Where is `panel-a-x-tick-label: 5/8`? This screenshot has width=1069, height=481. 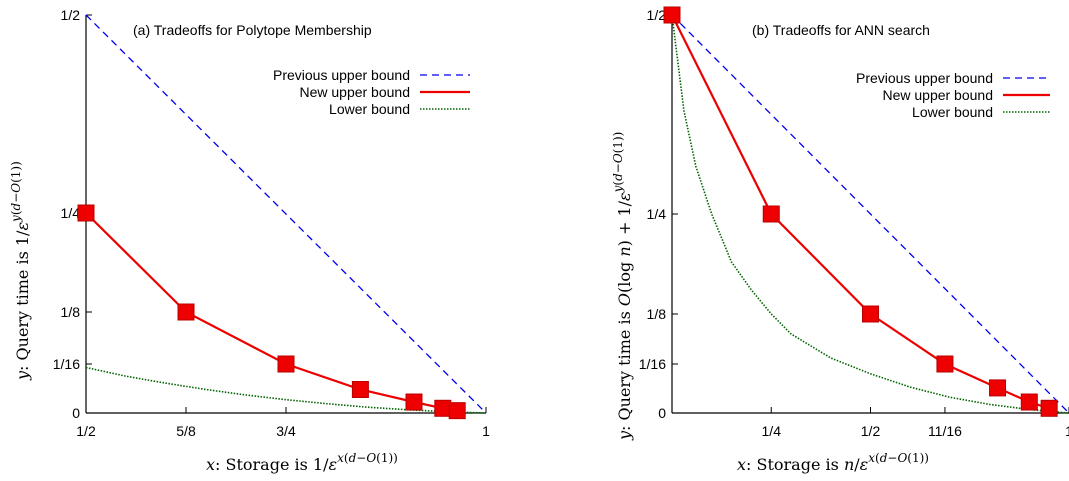 panel-a-x-tick-label: 5/8 is located at coordinates (186, 431).